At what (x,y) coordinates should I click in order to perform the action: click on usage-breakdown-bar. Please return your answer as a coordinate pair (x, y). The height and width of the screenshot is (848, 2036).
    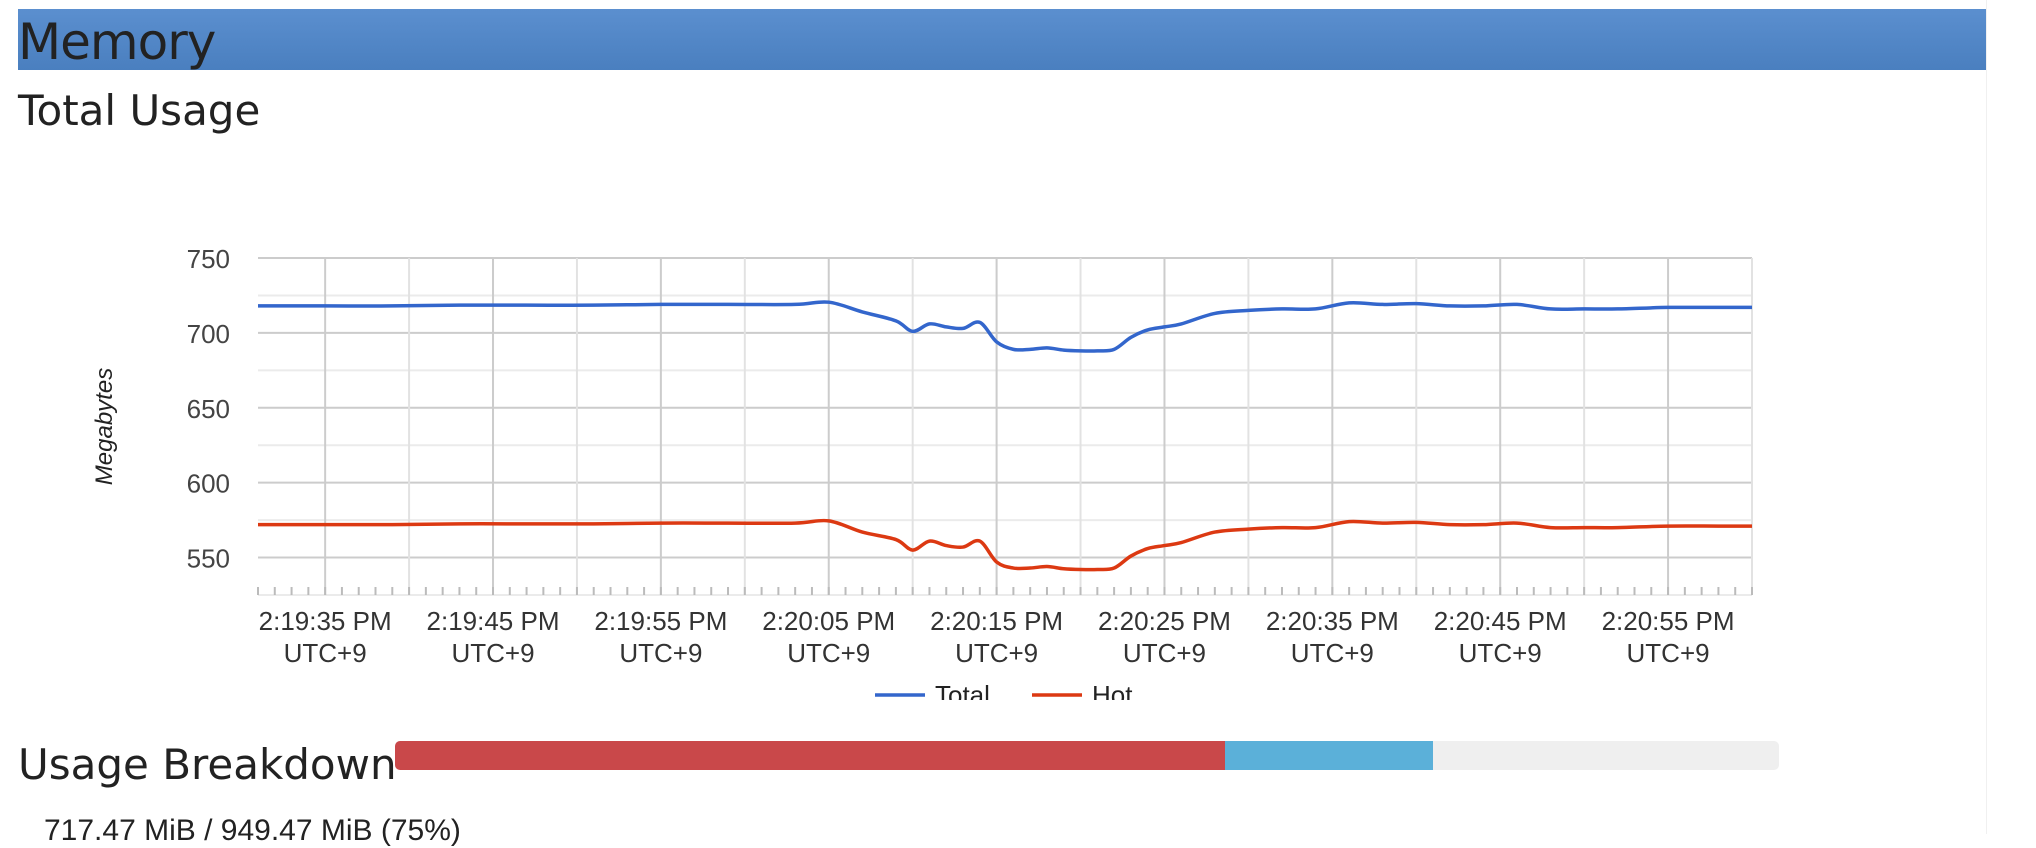
    Looking at the image, I should click on (1087, 755).